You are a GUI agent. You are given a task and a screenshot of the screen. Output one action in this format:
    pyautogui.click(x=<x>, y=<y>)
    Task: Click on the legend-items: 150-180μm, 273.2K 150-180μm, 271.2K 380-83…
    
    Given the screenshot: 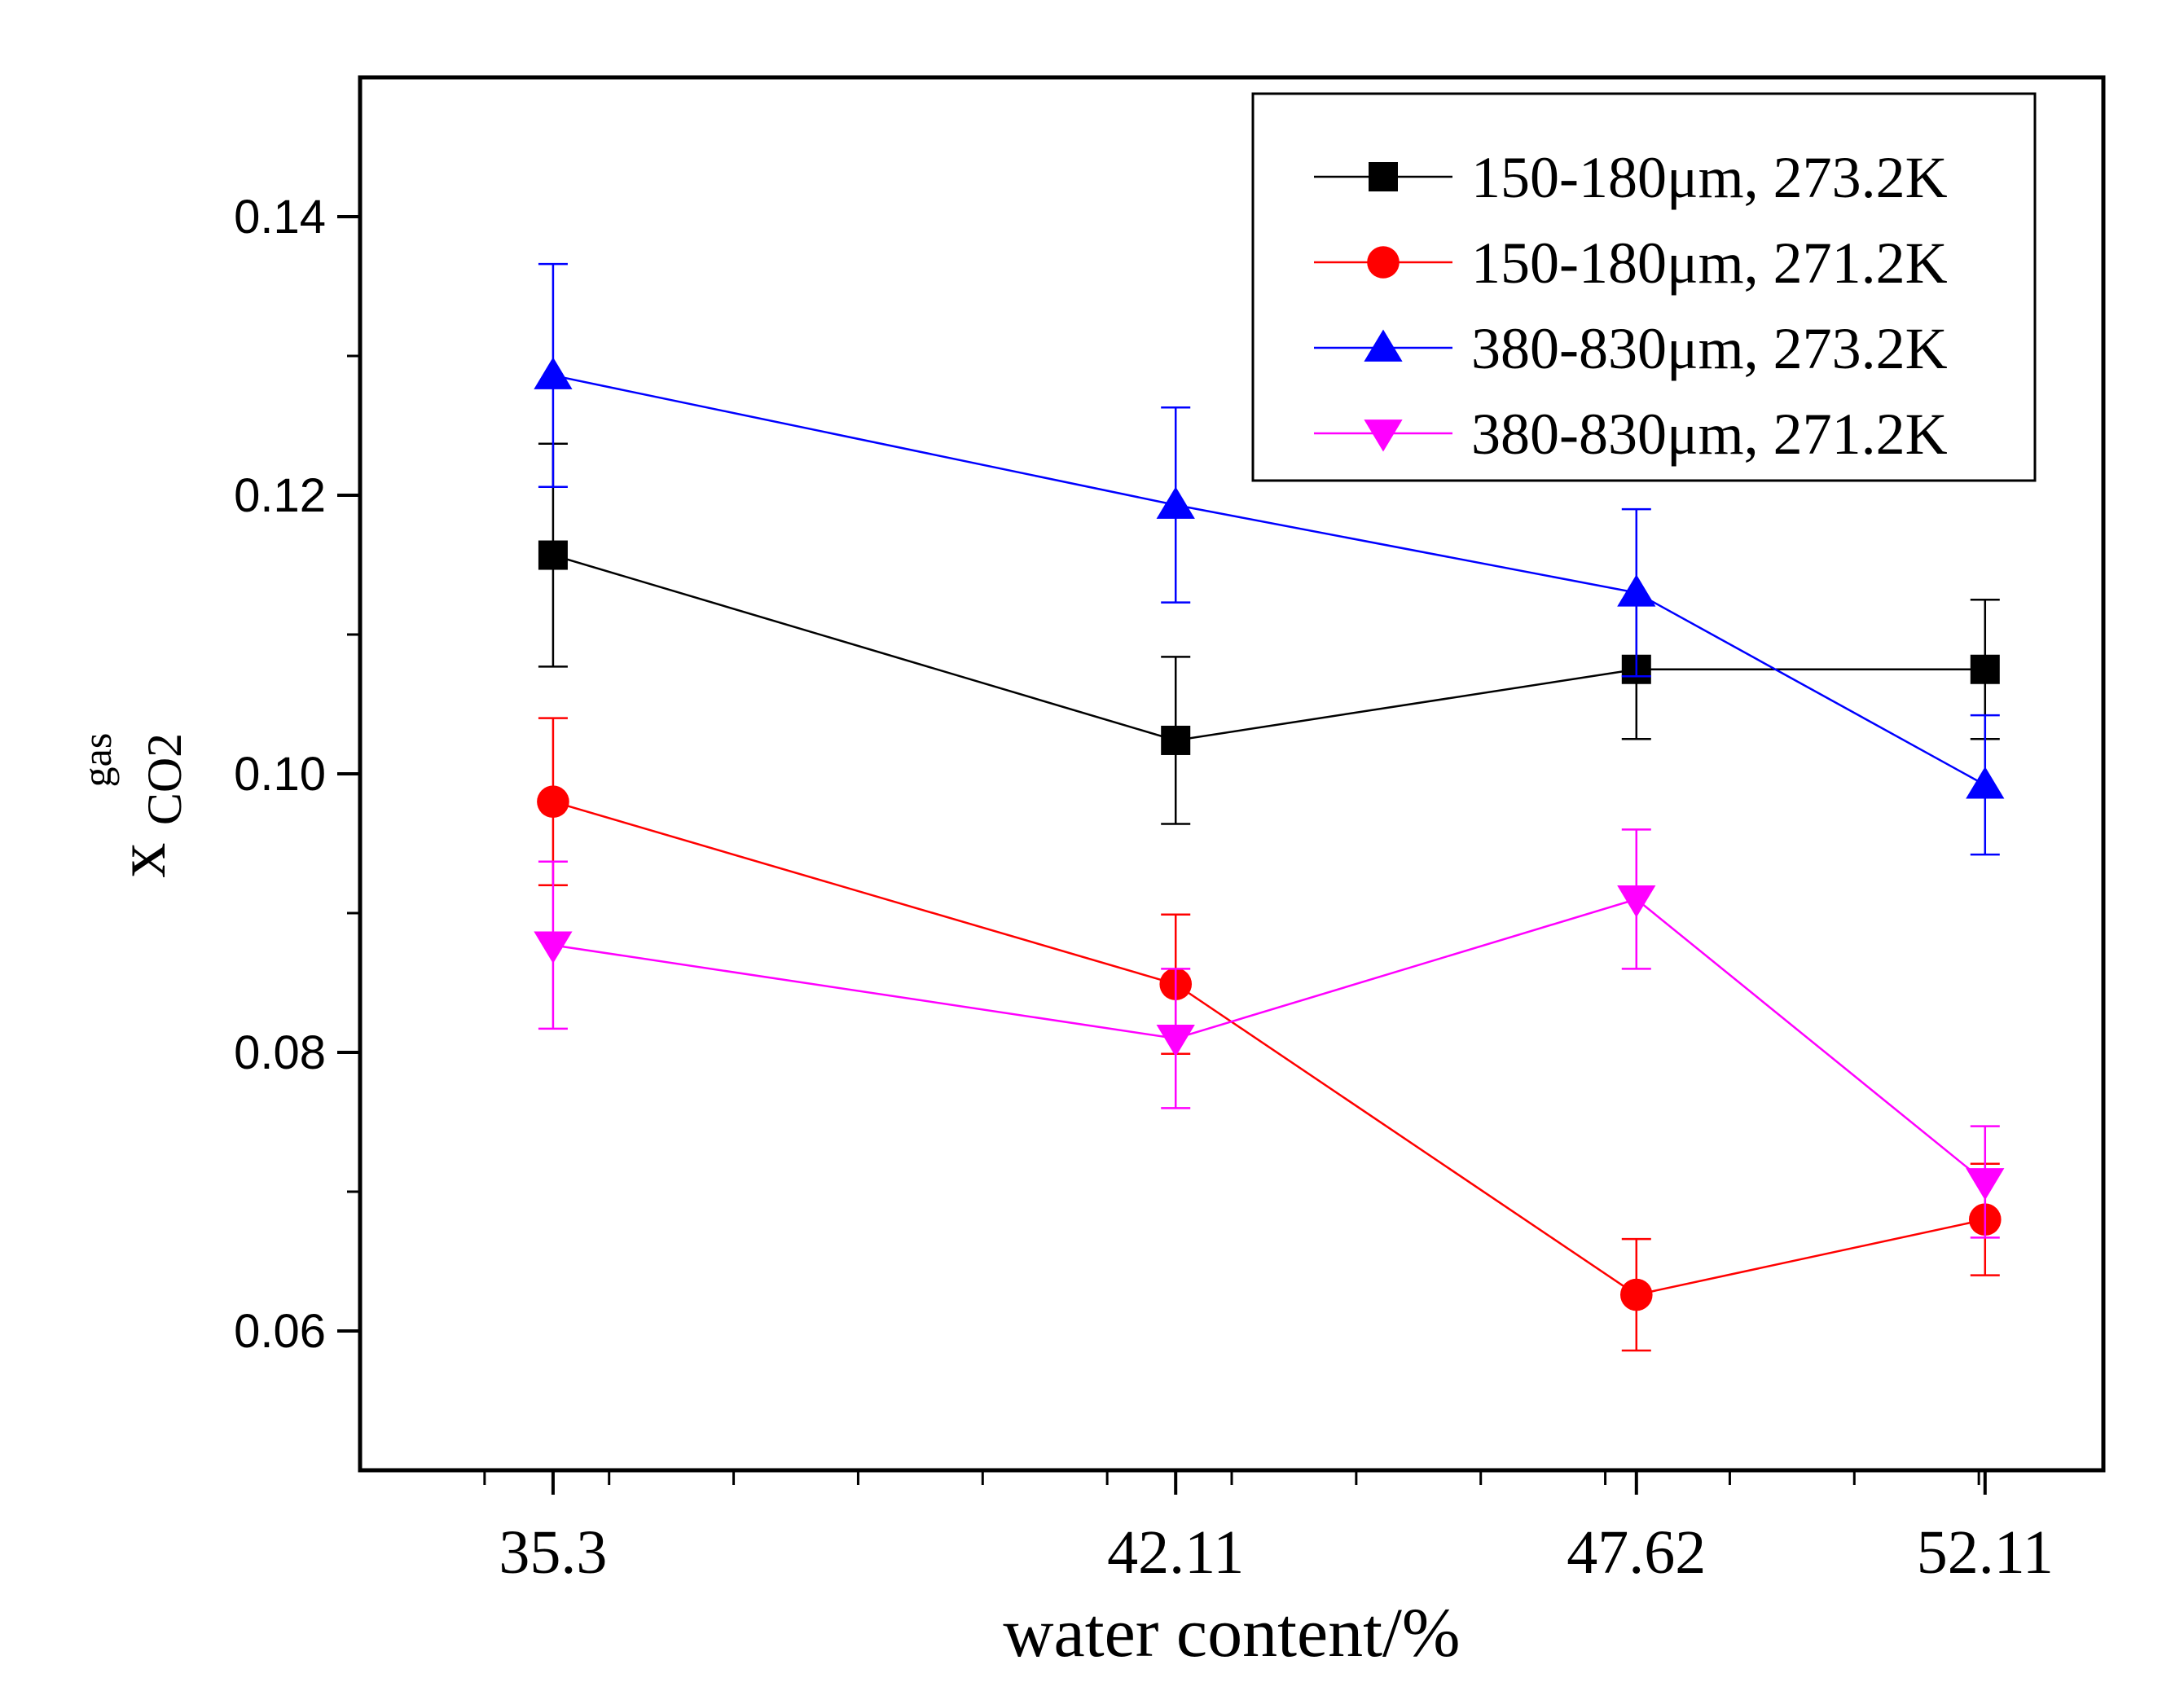 What is the action you would take?
    pyautogui.click(x=1631, y=306)
    